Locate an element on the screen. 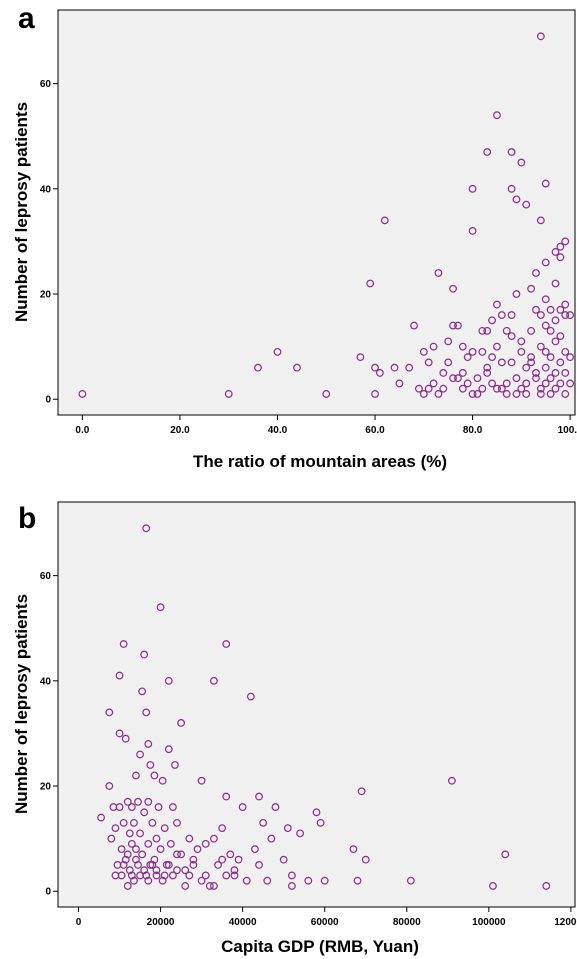 This screenshot has width=577, height=959. panel-a-letter: a is located at coordinates (26, 18).